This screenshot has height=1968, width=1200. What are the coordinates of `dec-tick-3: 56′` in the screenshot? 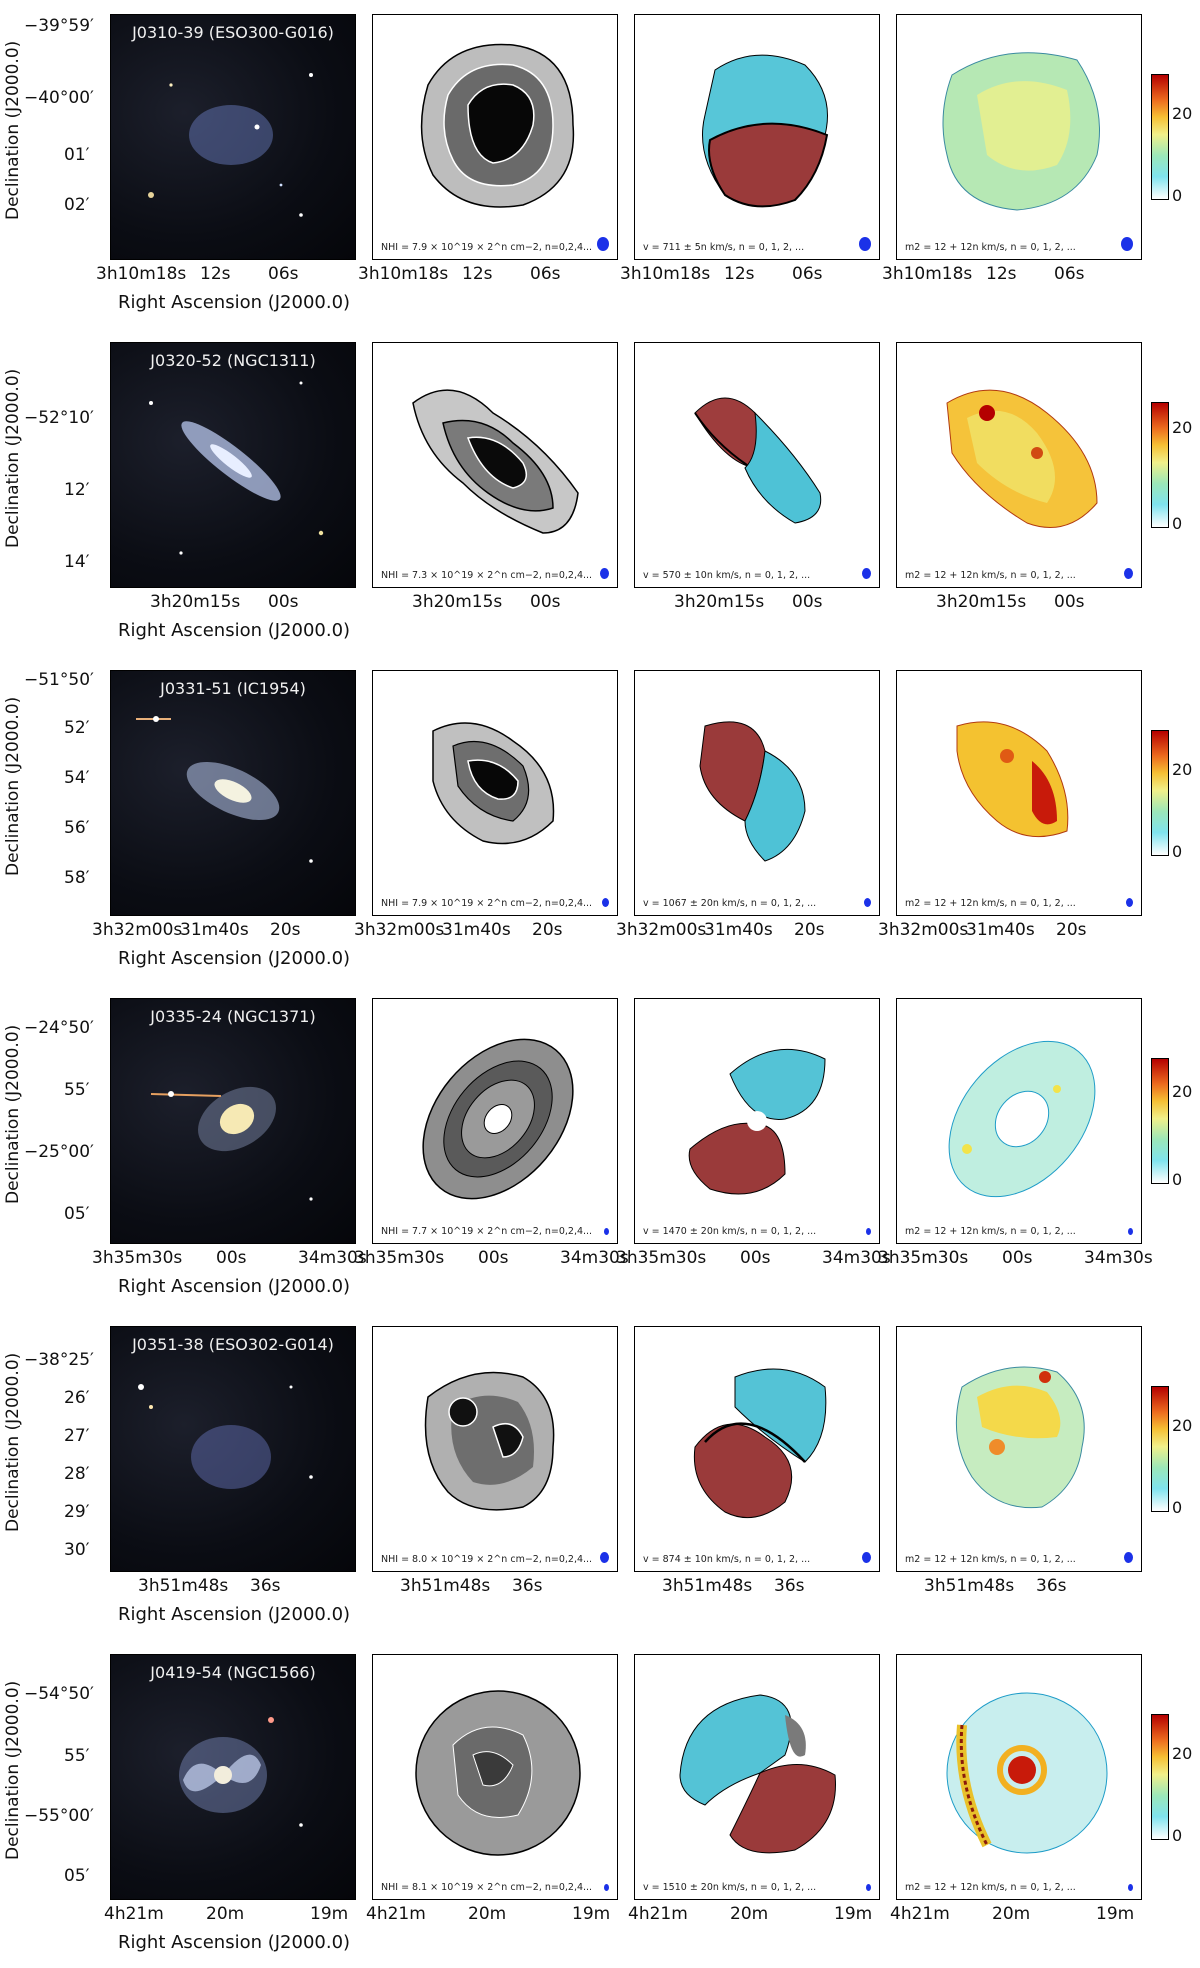 It's located at (77, 828).